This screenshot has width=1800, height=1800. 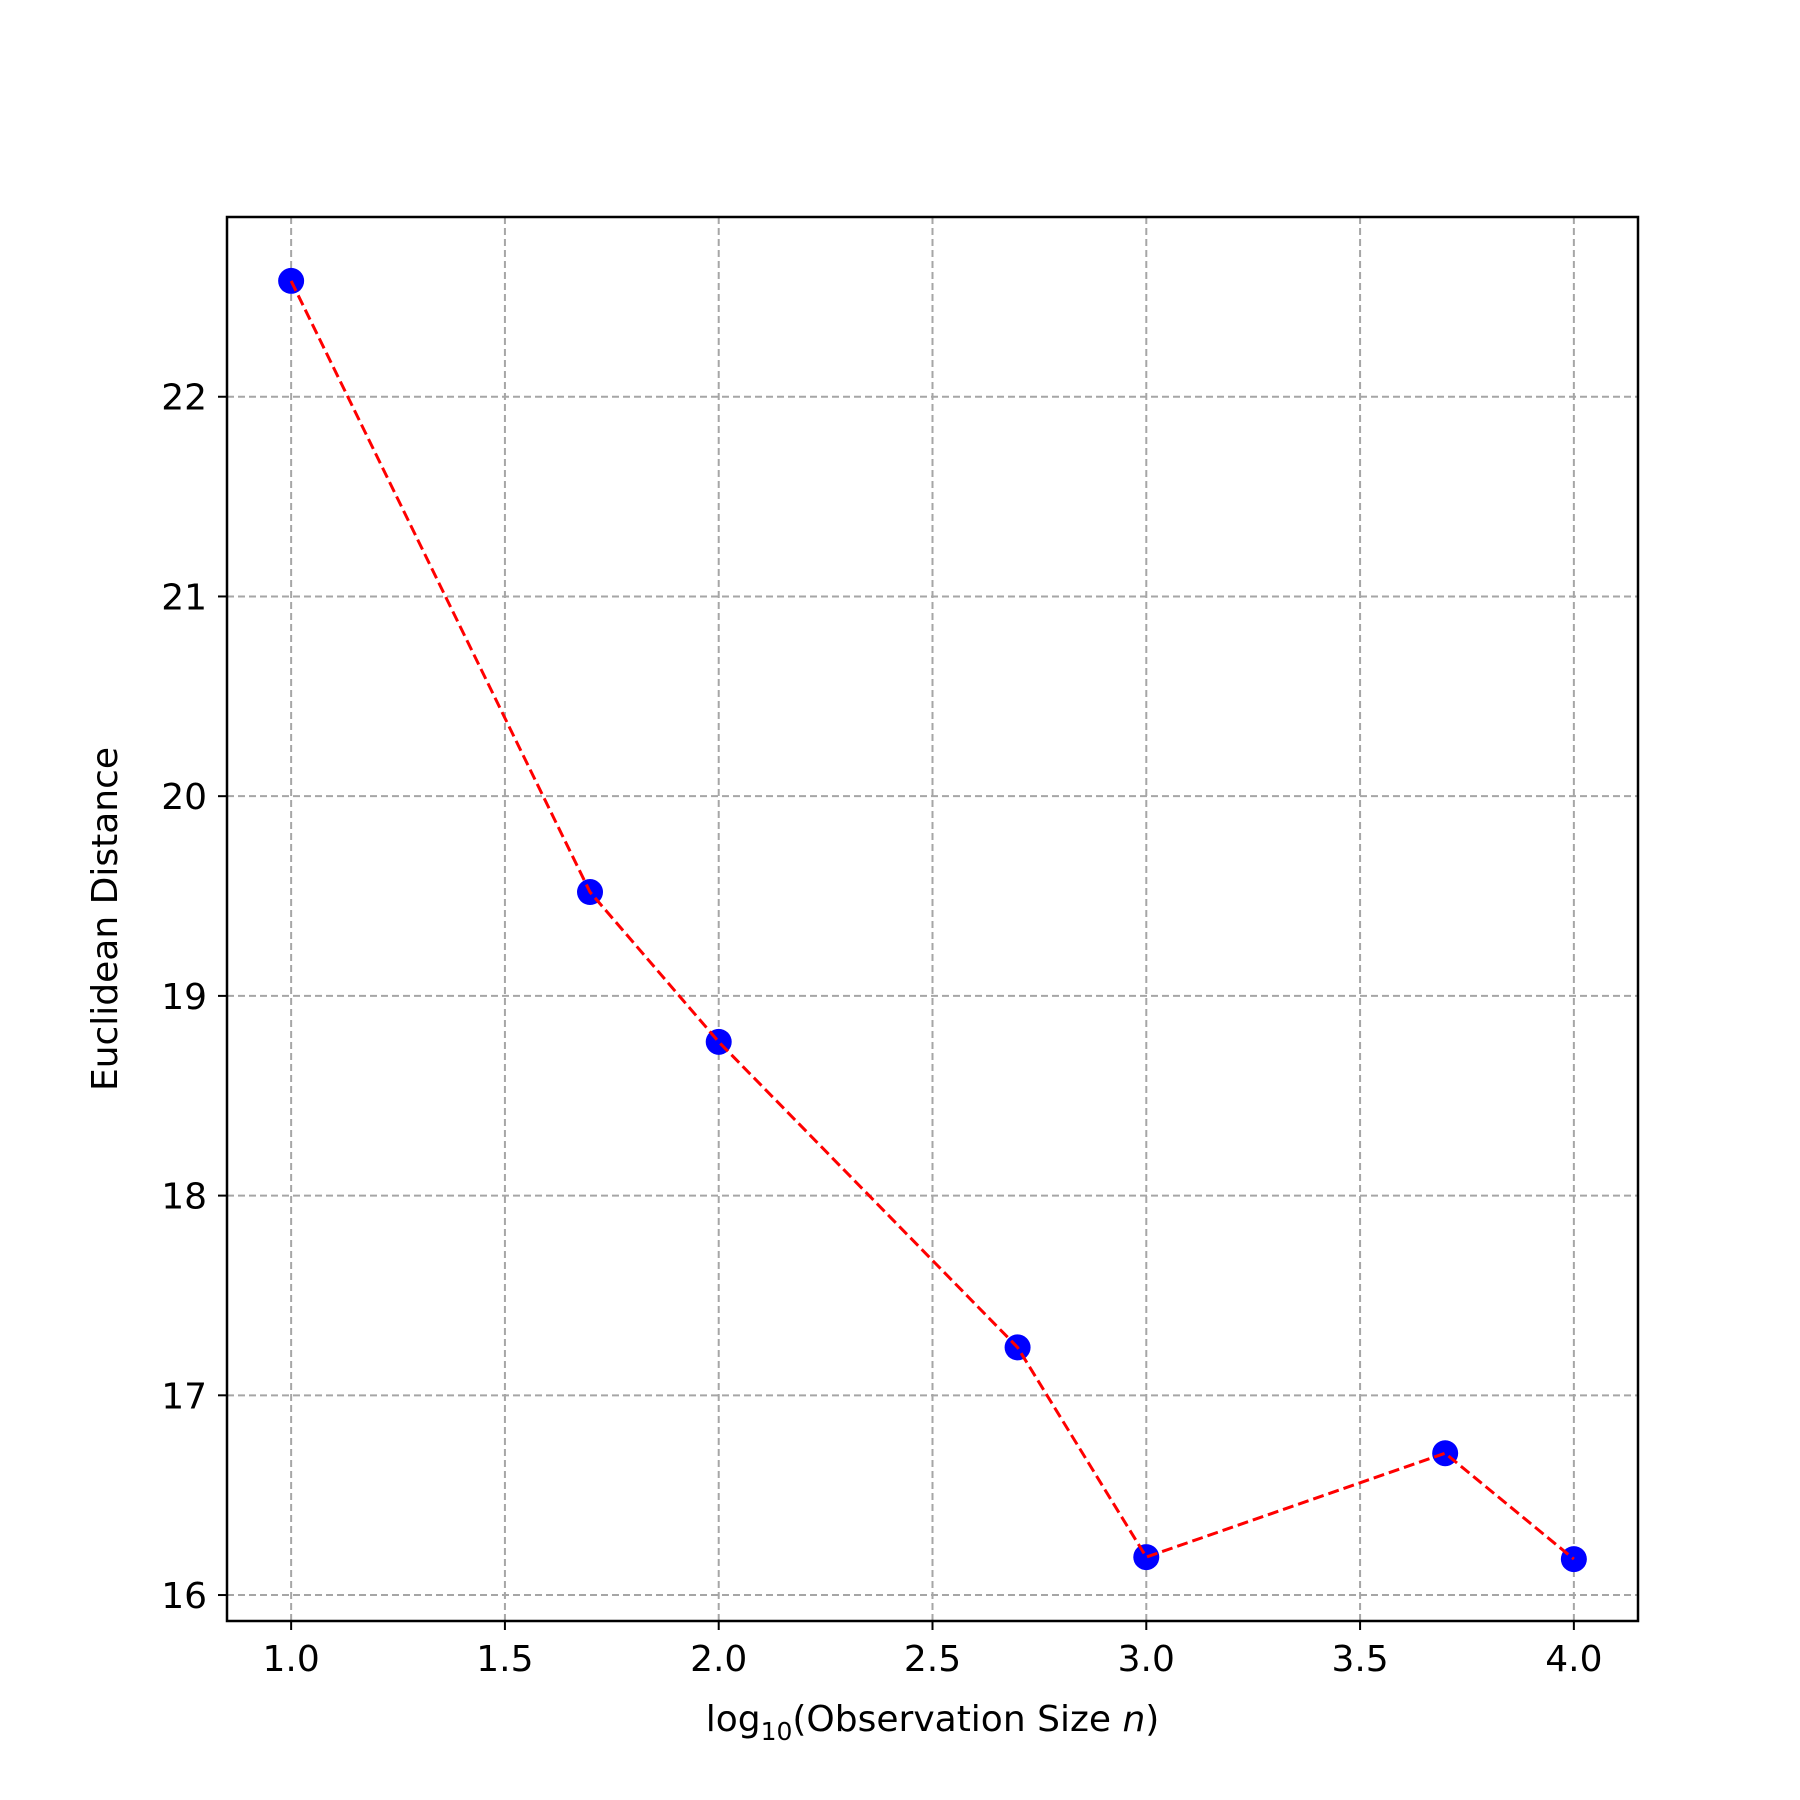 I want to click on y-tick-label: 19, so click(x=184, y=997).